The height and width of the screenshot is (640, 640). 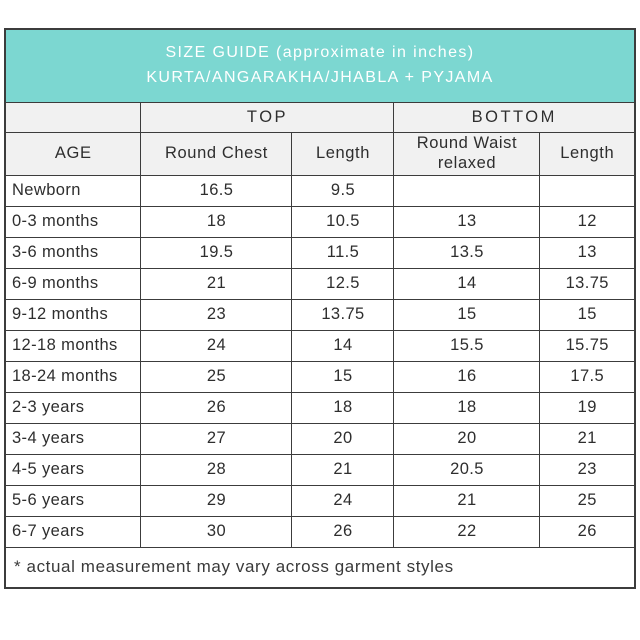 I want to click on table-row-5-6-years: 5-6 years 29 24 21 25, so click(x=320, y=500).